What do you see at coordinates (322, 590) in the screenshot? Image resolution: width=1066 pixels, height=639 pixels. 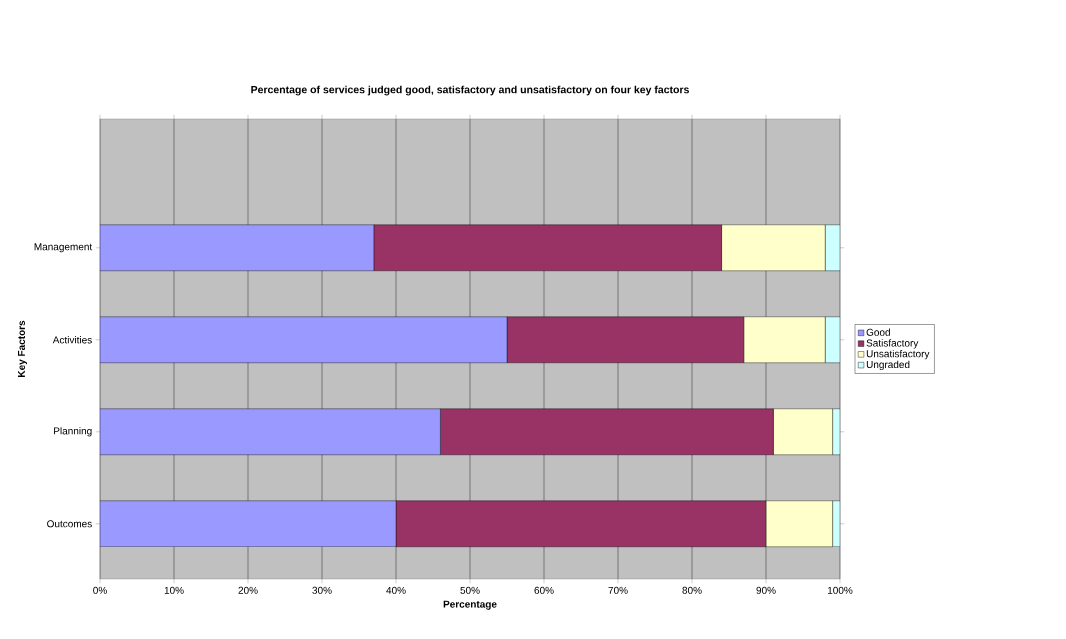 I see `x-tick-label: 30%` at bounding box center [322, 590].